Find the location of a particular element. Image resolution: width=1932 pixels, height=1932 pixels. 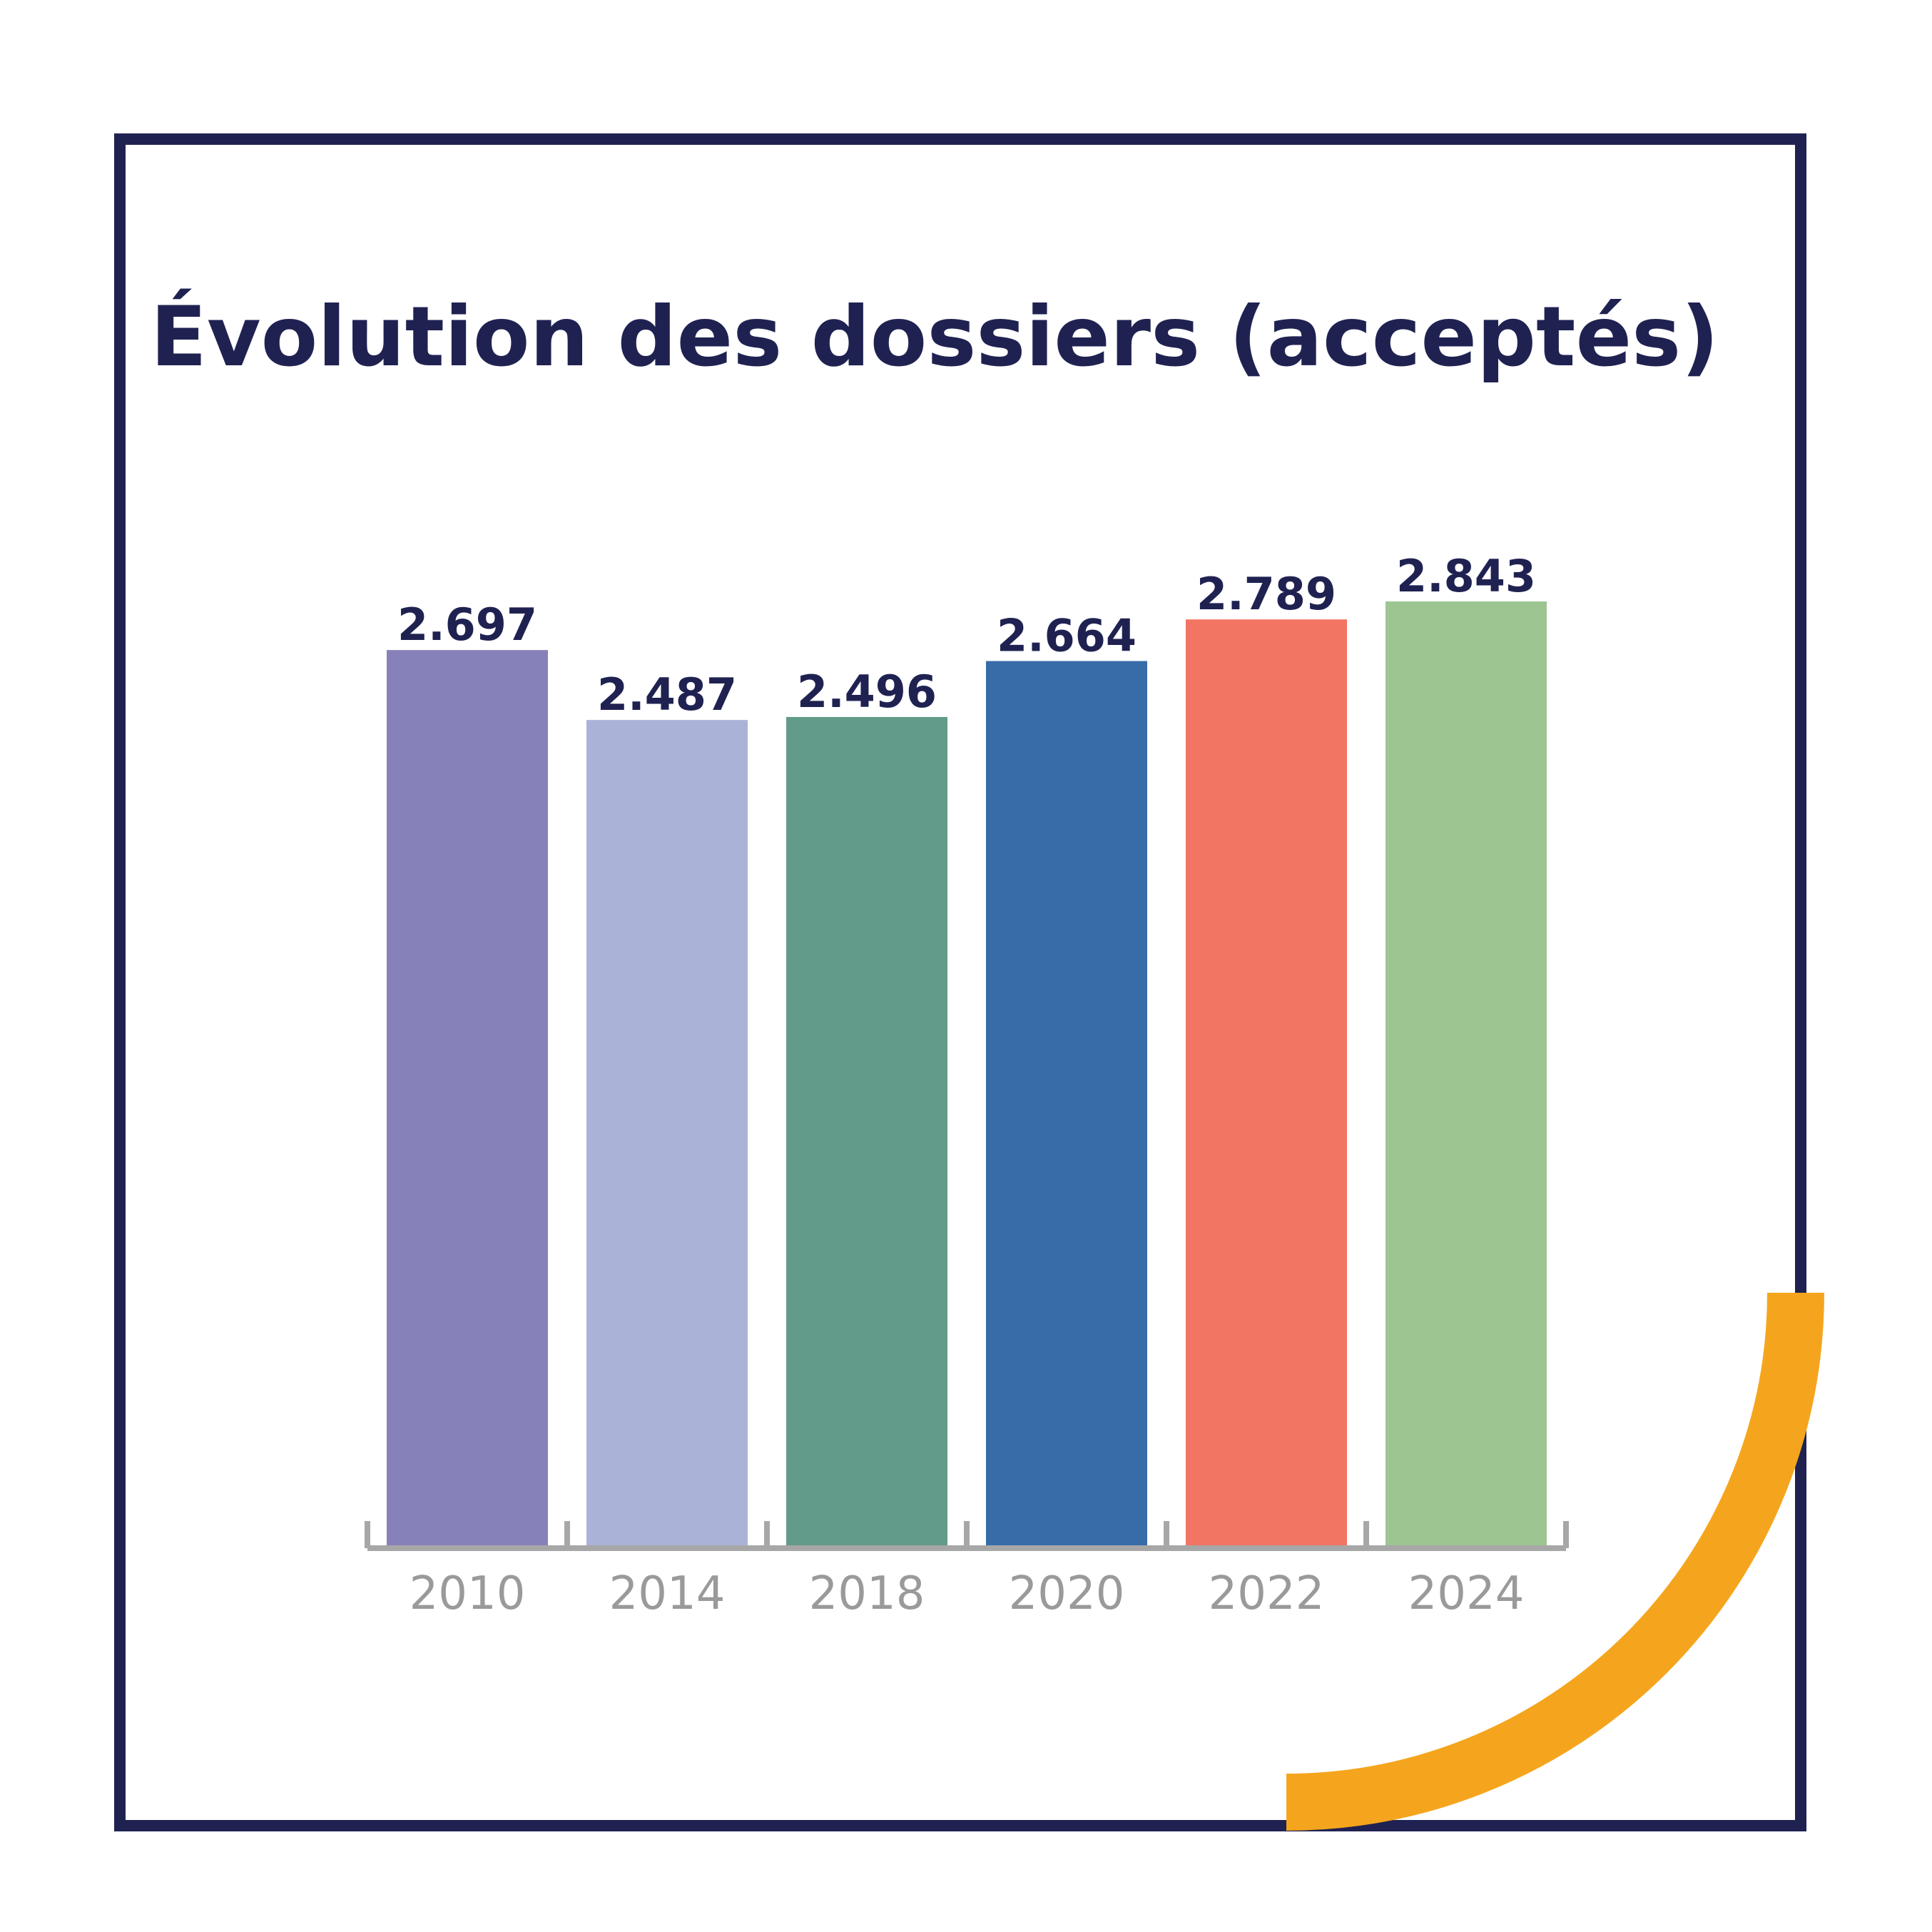

value-label-2018: 2.496 is located at coordinates (867, 692).